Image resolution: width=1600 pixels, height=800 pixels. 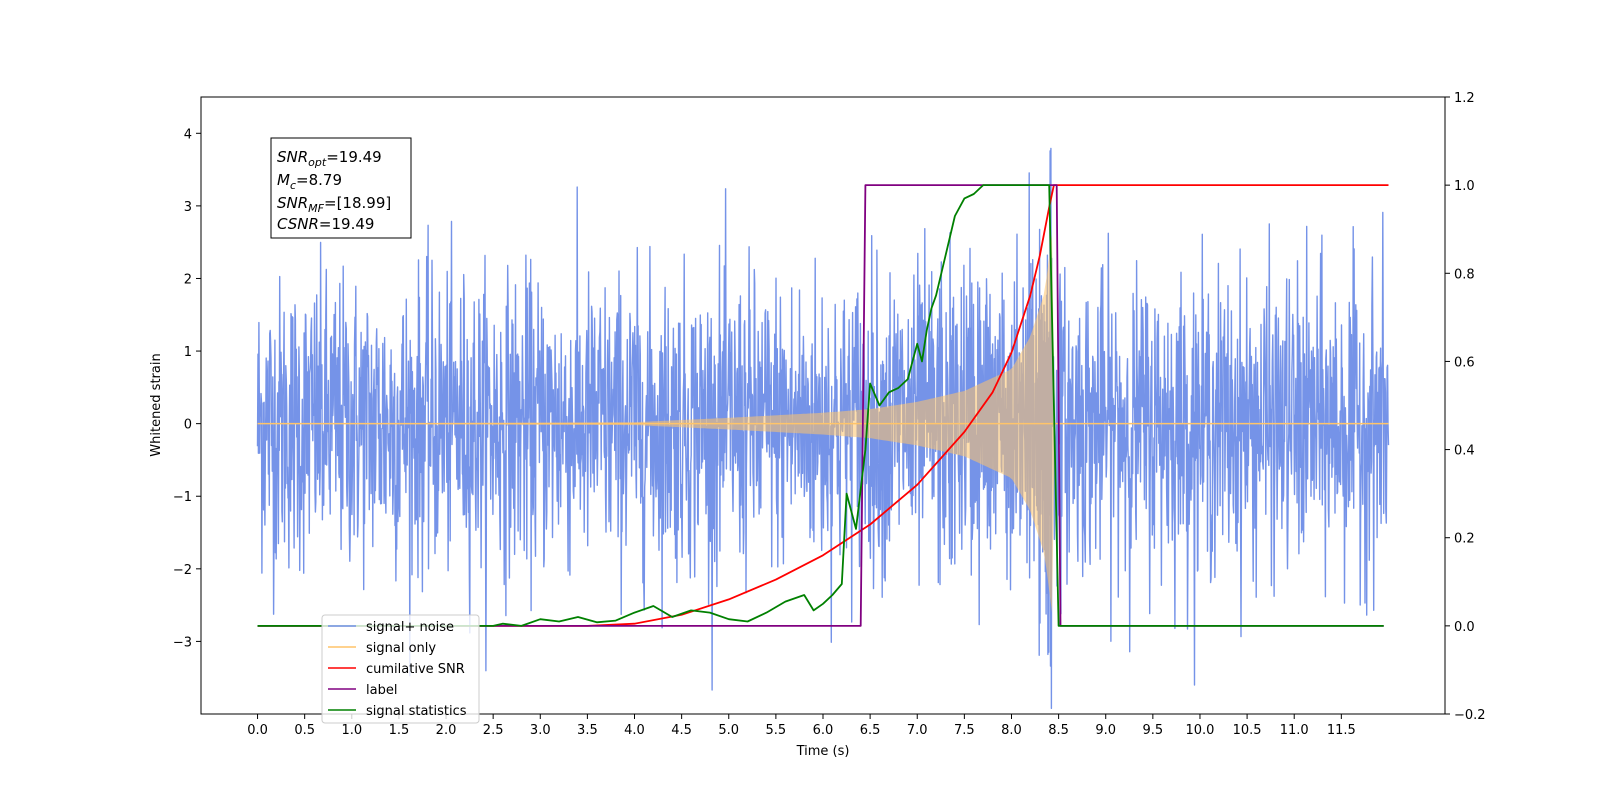 What do you see at coordinates (446, 730) in the screenshot?
I see `x-tick-label: 2.0` at bounding box center [446, 730].